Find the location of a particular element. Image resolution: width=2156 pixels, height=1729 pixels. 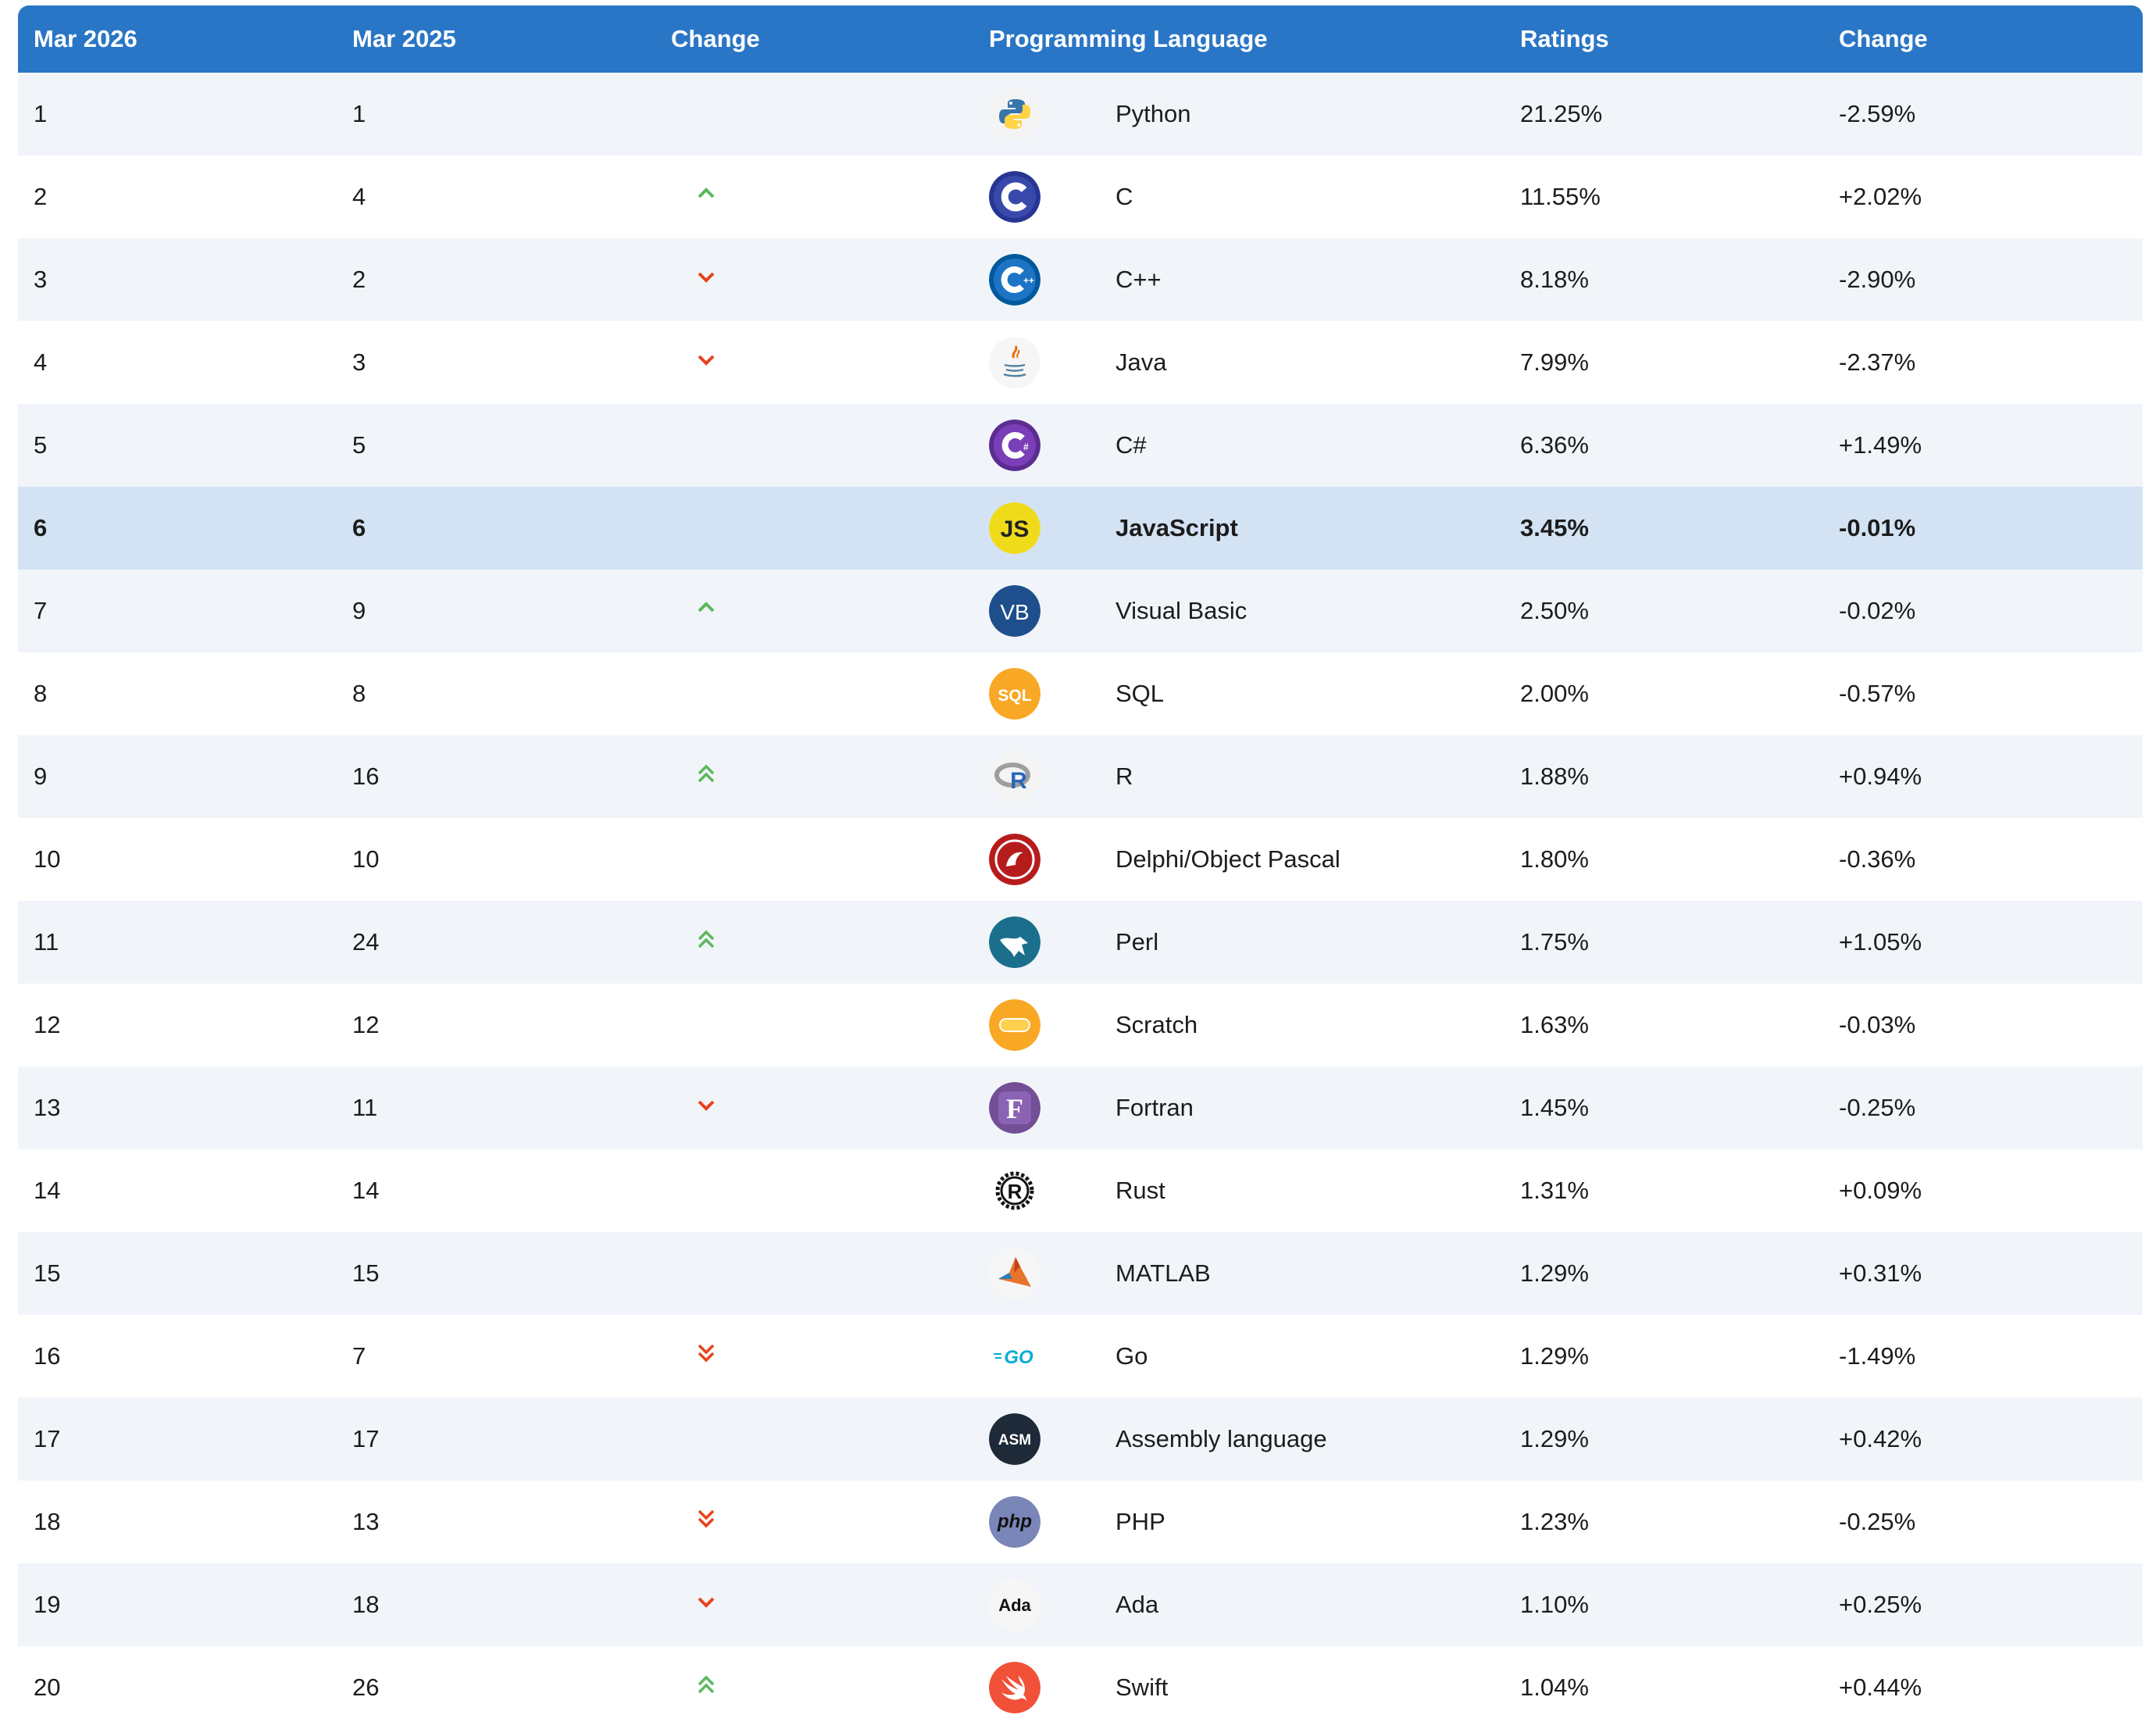

language-name: Perl is located at coordinates (1137, 942).